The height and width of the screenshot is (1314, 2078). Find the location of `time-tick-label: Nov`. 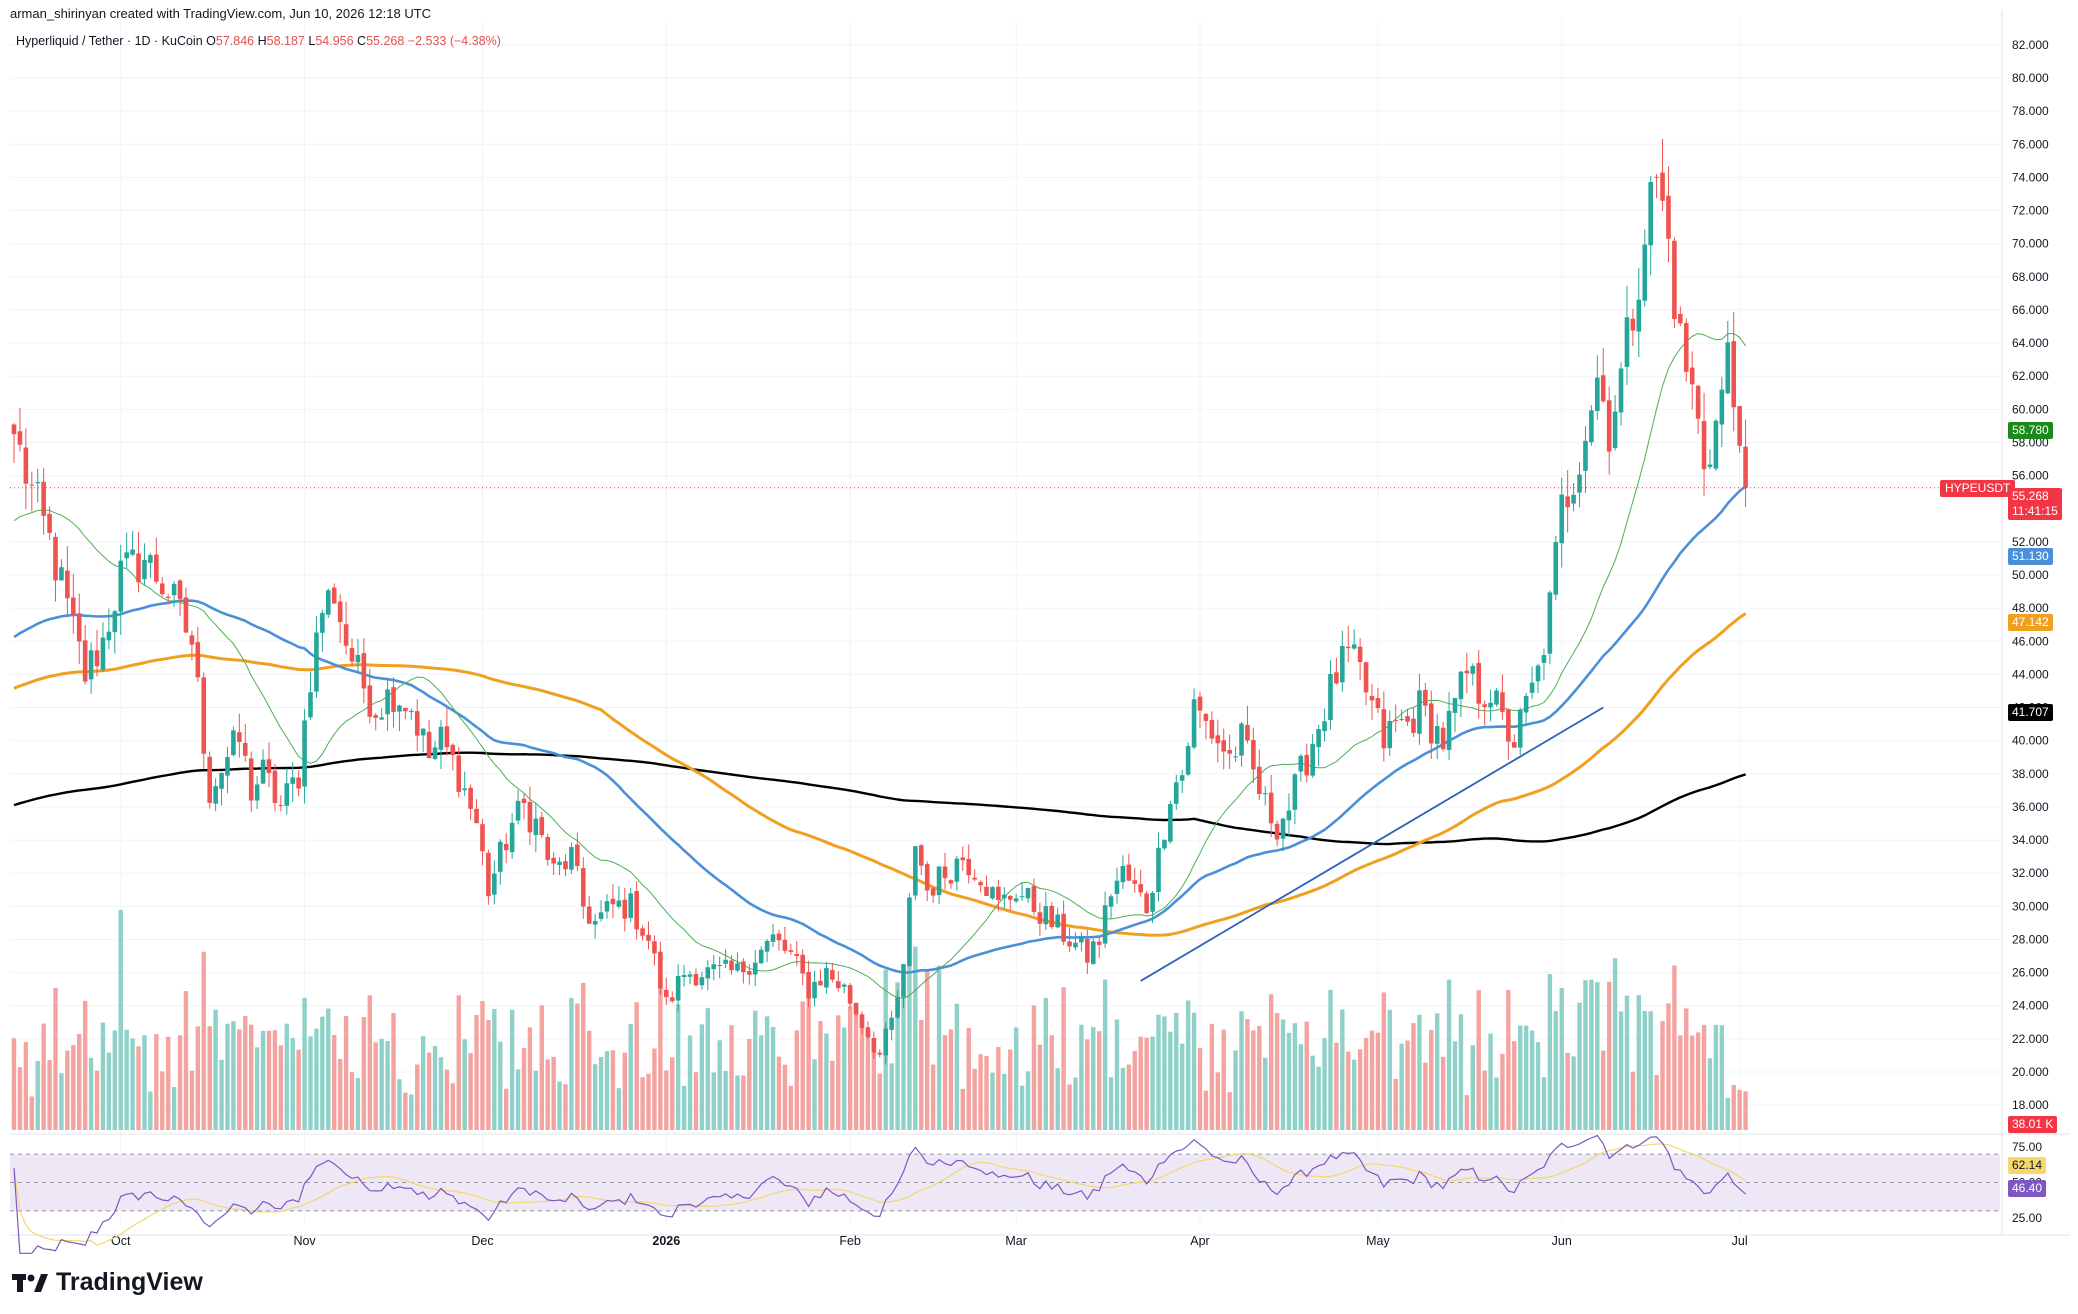

time-tick-label: Nov is located at coordinates (304, 1241).